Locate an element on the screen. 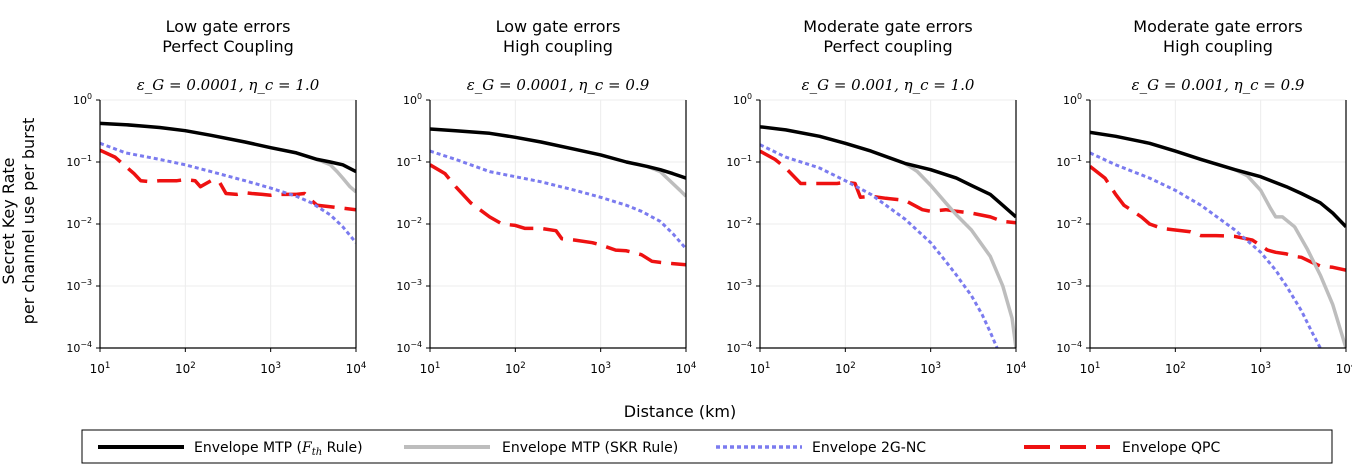 Image resolution: width=1352 pixels, height=467 pixels. panel-1-ytick-label-2-exp: −2 is located at coordinates (86, 220).